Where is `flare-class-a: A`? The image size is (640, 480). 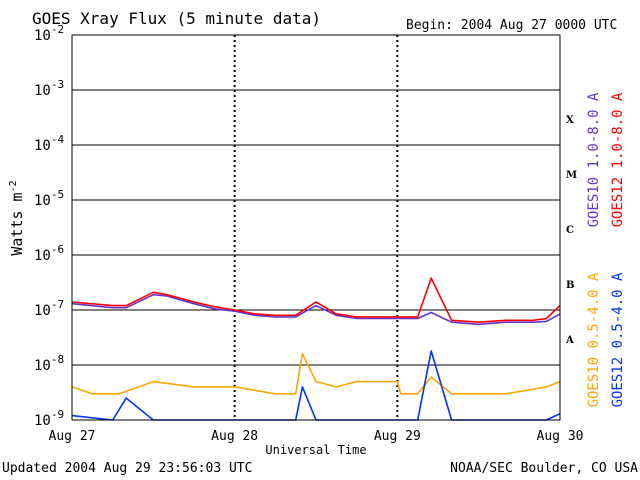 flare-class-a: A is located at coordinates (569, 340).